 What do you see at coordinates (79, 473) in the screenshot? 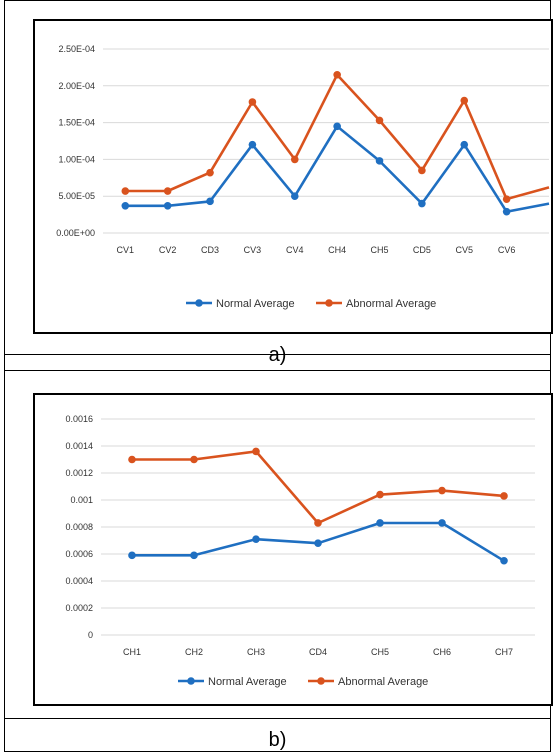
I see `y-tick-label: 0.0012` at bounding box center [79, 473].